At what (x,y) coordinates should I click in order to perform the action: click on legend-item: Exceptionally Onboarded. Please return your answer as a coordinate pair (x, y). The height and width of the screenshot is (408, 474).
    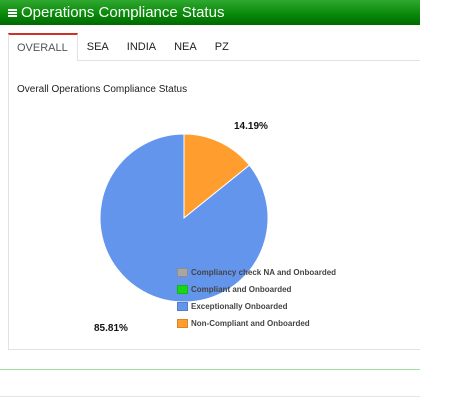
    Looking at the image, I should click on (256, 306).